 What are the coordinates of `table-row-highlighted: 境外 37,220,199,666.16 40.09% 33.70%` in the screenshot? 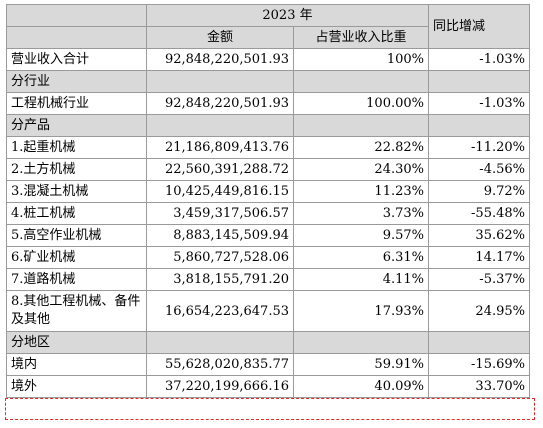 It's located at (268, 386).